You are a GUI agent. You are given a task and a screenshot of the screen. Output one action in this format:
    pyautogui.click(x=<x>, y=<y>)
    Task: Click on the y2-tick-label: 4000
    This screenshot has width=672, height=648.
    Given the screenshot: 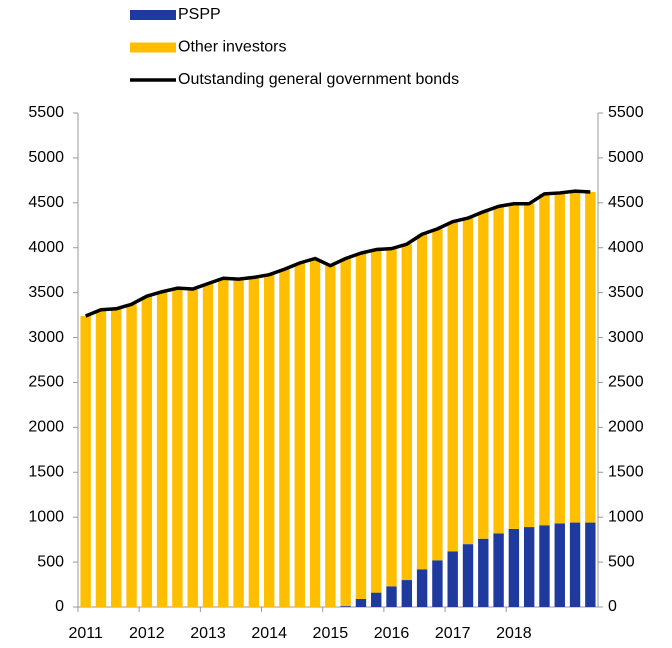 What is the action you would take?
    pyautogui.click(x=626, y=247)
    